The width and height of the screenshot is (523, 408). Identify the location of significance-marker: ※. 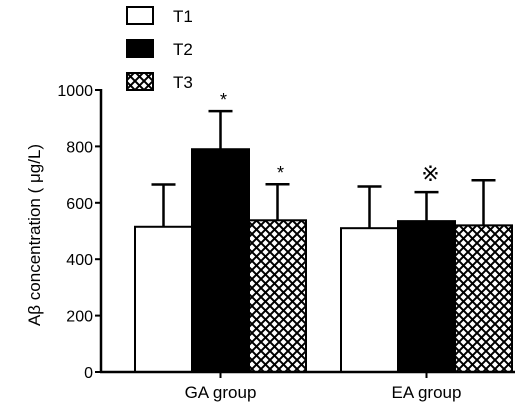
(430, 173).